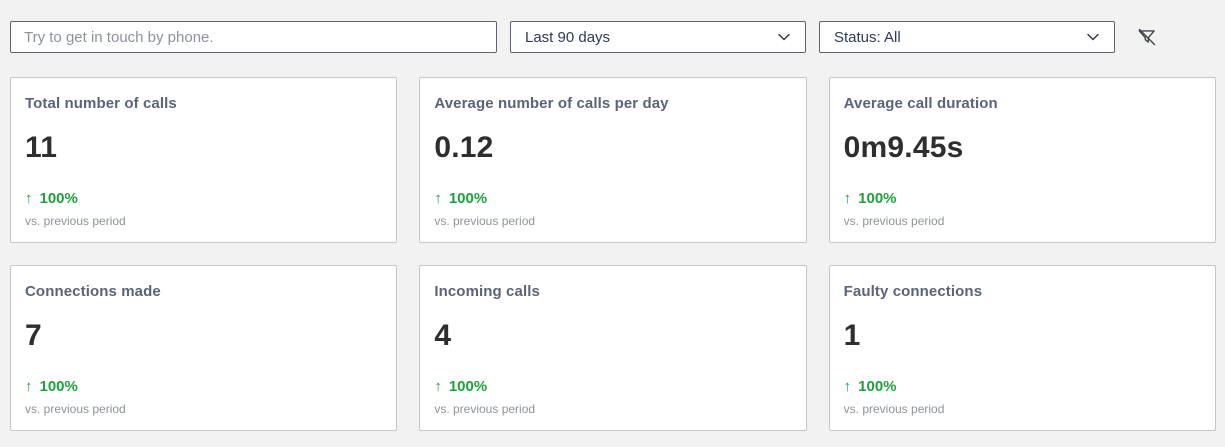 The height and width of the screenshot is (447, 1225). I want to click on date-range-dropdown: Last 90 days, so click(658, 37).